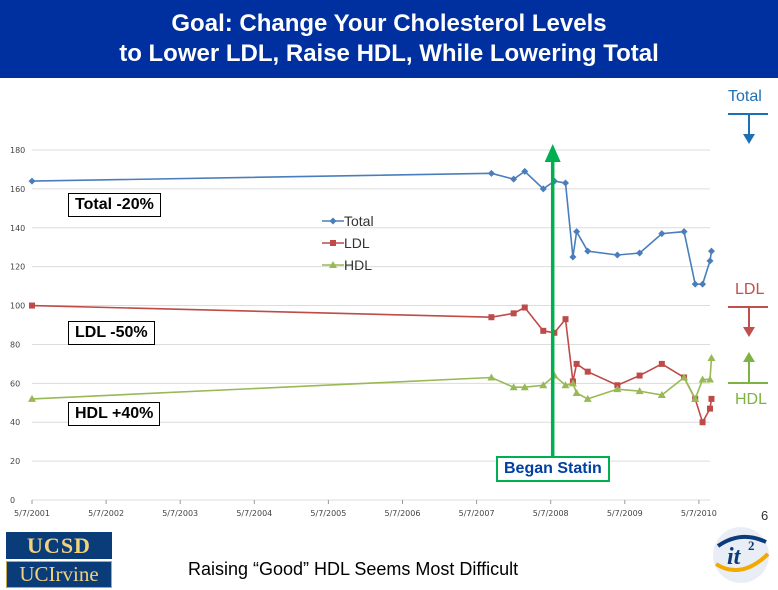 Image resolution: width=778 pixels, height=590 pixels. Describe the element at coordinates (359, 221) in the screenshot. I see `legend-label: Total` at that location.